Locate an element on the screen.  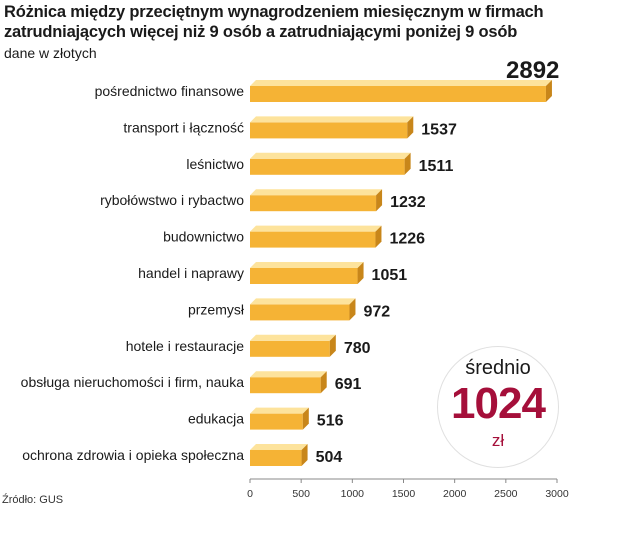
average-label: średnio is located at coordinates (498, 368).